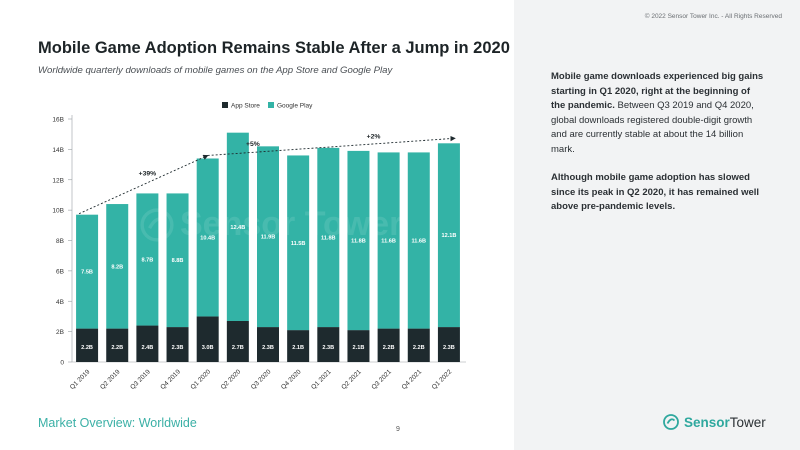  I want to click on data-label-google-play: 8.8B, so click(178, 261).